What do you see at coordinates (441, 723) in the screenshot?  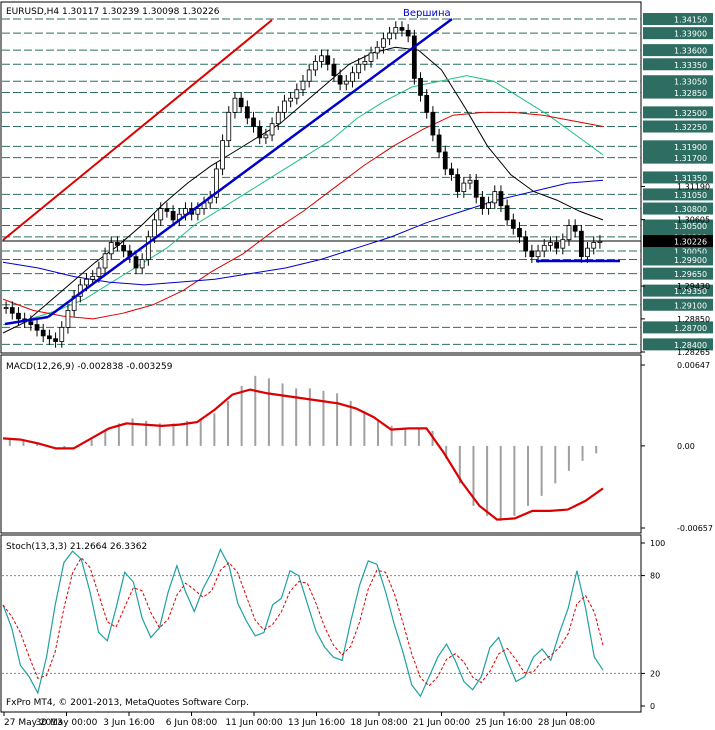 I see `time-tick-label: 21 Jun 00:00` at bounding box center [441, 723].